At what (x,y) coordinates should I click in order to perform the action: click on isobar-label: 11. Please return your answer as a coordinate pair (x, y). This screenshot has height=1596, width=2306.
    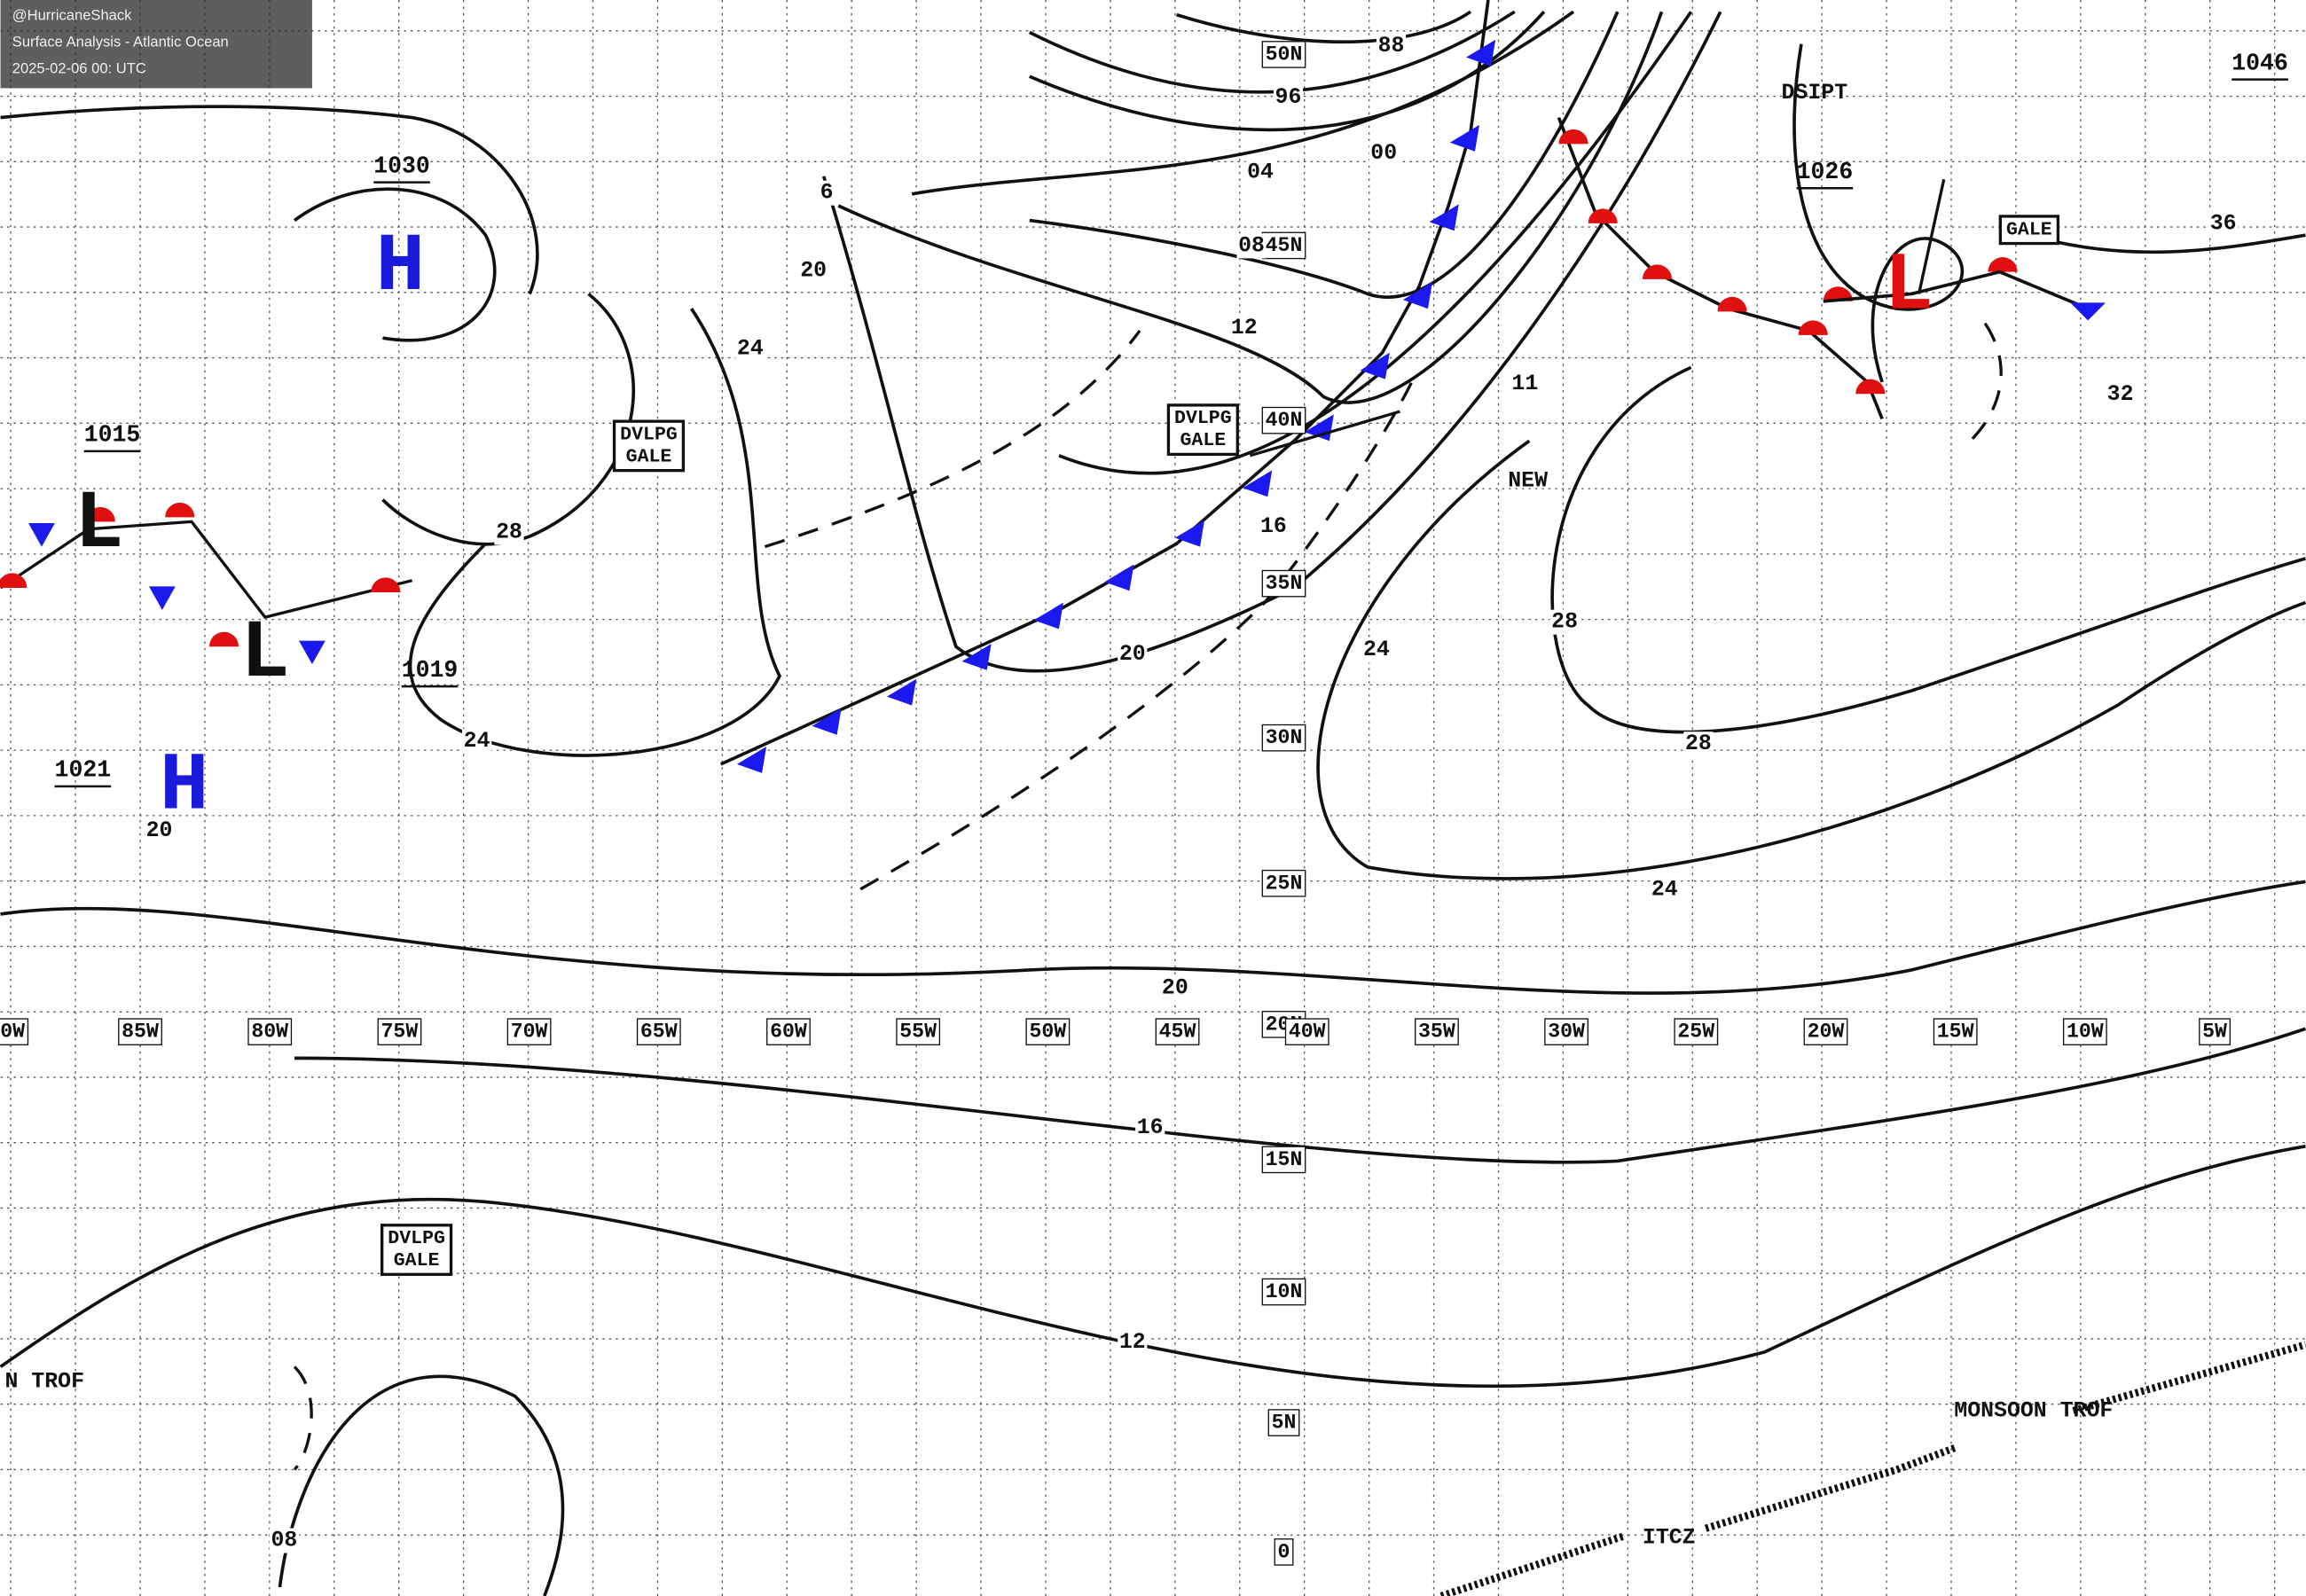
    Looking at the image, I should click on (1524, 384).